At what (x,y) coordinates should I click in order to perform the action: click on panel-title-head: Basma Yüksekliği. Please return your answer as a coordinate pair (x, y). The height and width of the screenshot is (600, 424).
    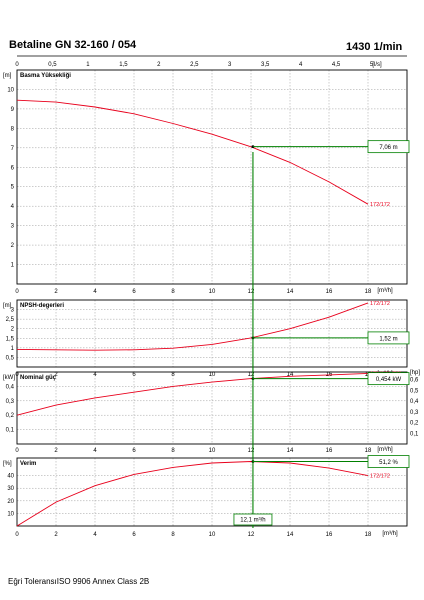
    Looking at the image, I should click on (45, 76).